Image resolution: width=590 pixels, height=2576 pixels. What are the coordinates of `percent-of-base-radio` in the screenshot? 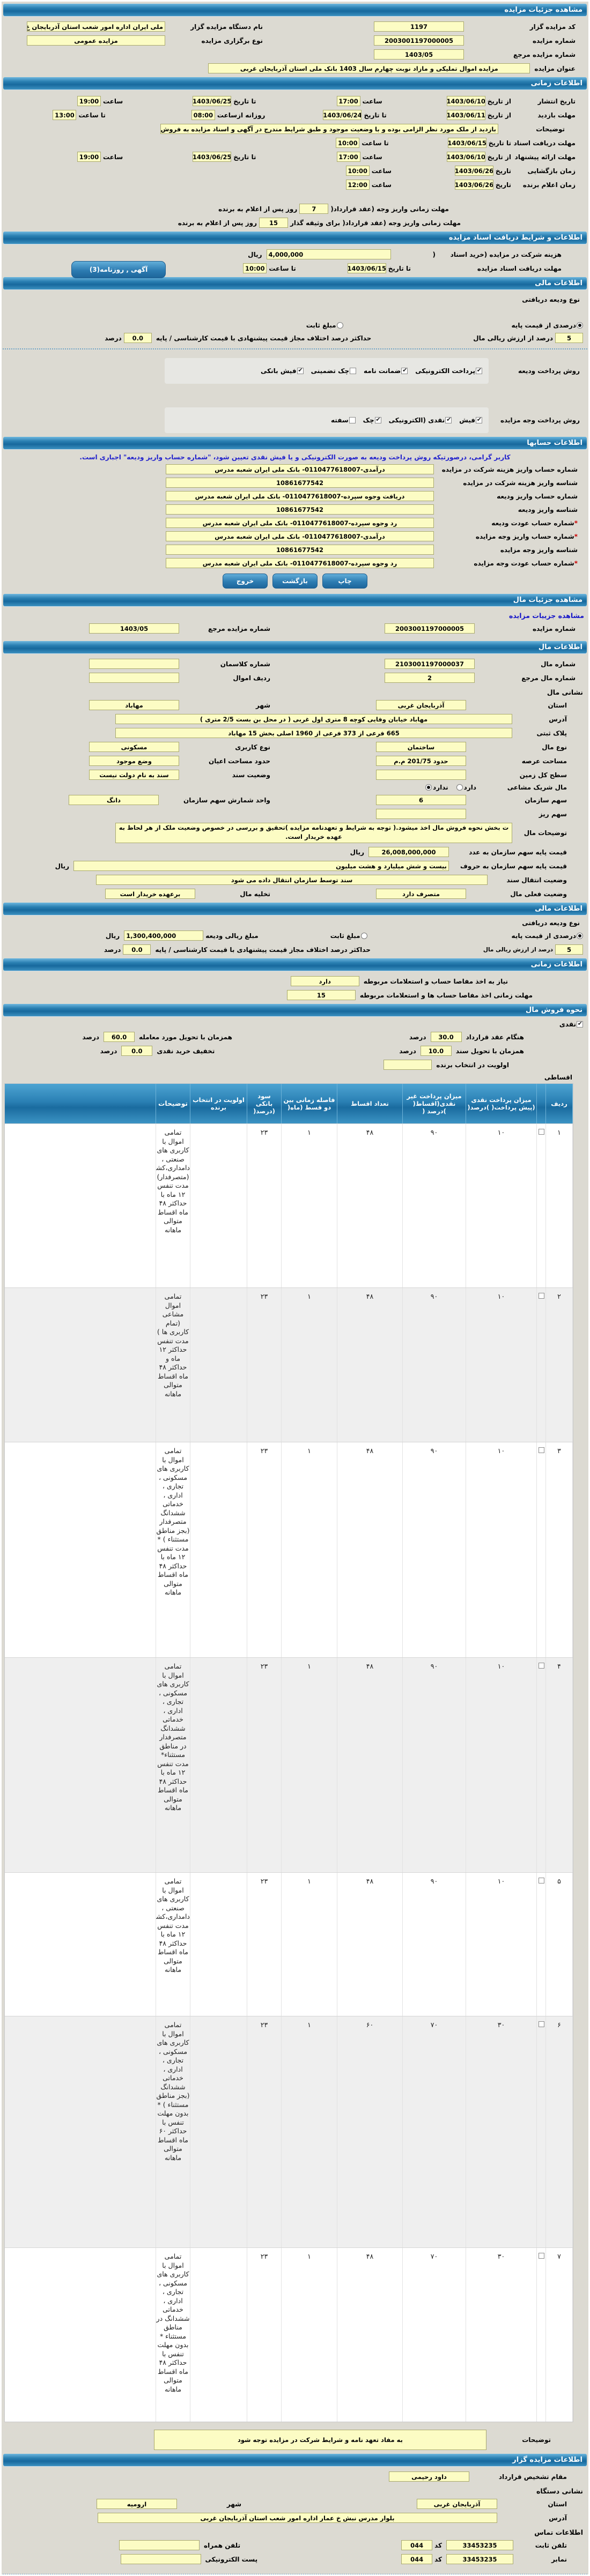 It's located at (580, 325).